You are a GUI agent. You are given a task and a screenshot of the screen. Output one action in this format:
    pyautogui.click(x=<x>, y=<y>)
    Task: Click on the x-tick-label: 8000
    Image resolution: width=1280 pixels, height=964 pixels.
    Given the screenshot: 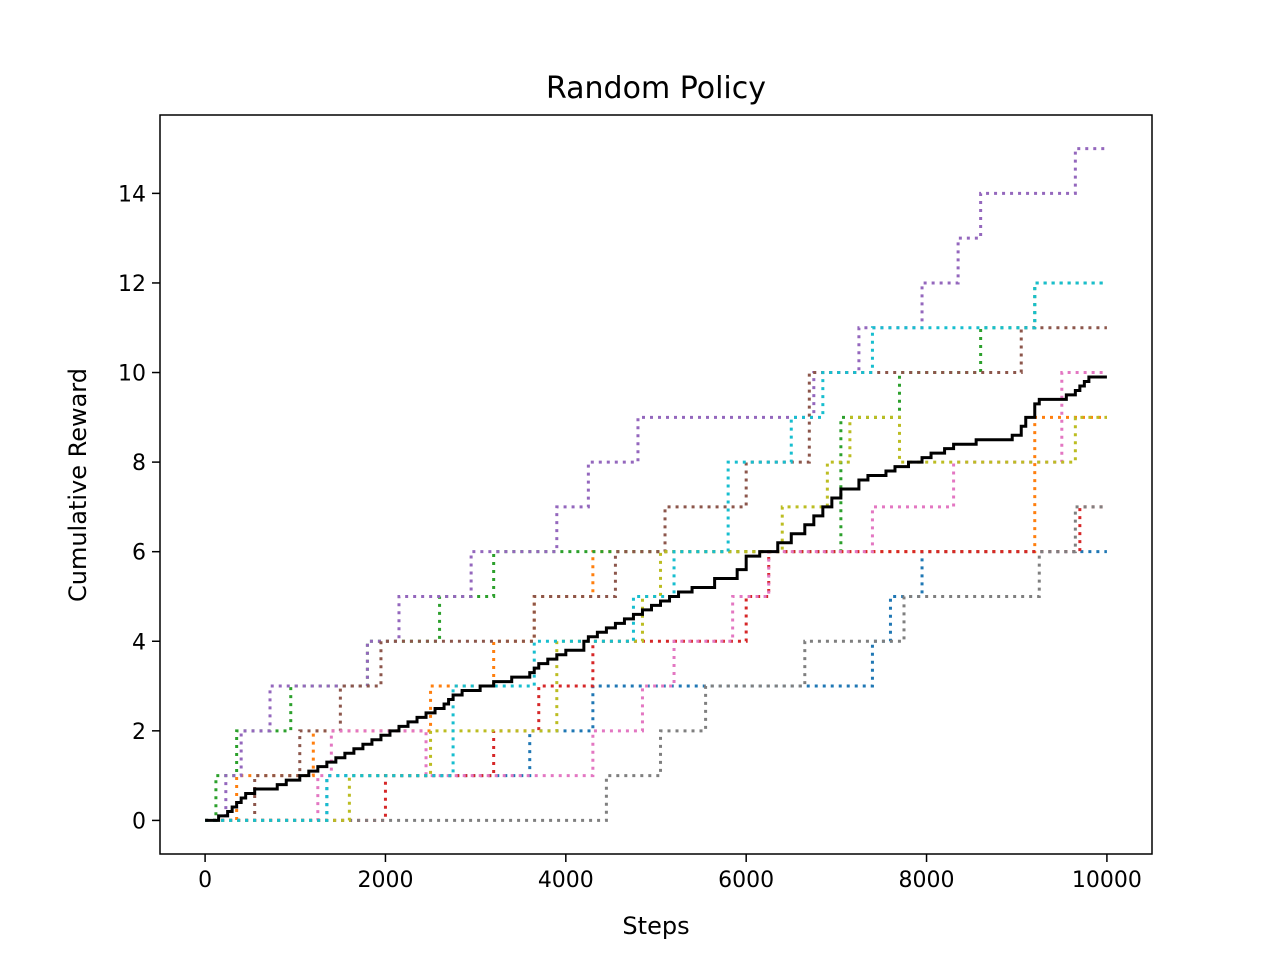 What is the action you would take?
    pyautogui.click(x=927, y=880)
    